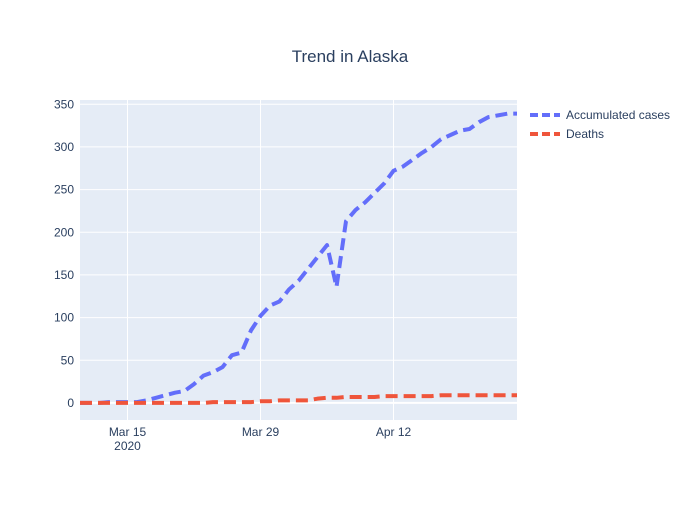  What do you see at coordinates (600, 124) in the screenshot?
I see `legend: Accumulated cases Deaths` at bounding box center [600, 124].